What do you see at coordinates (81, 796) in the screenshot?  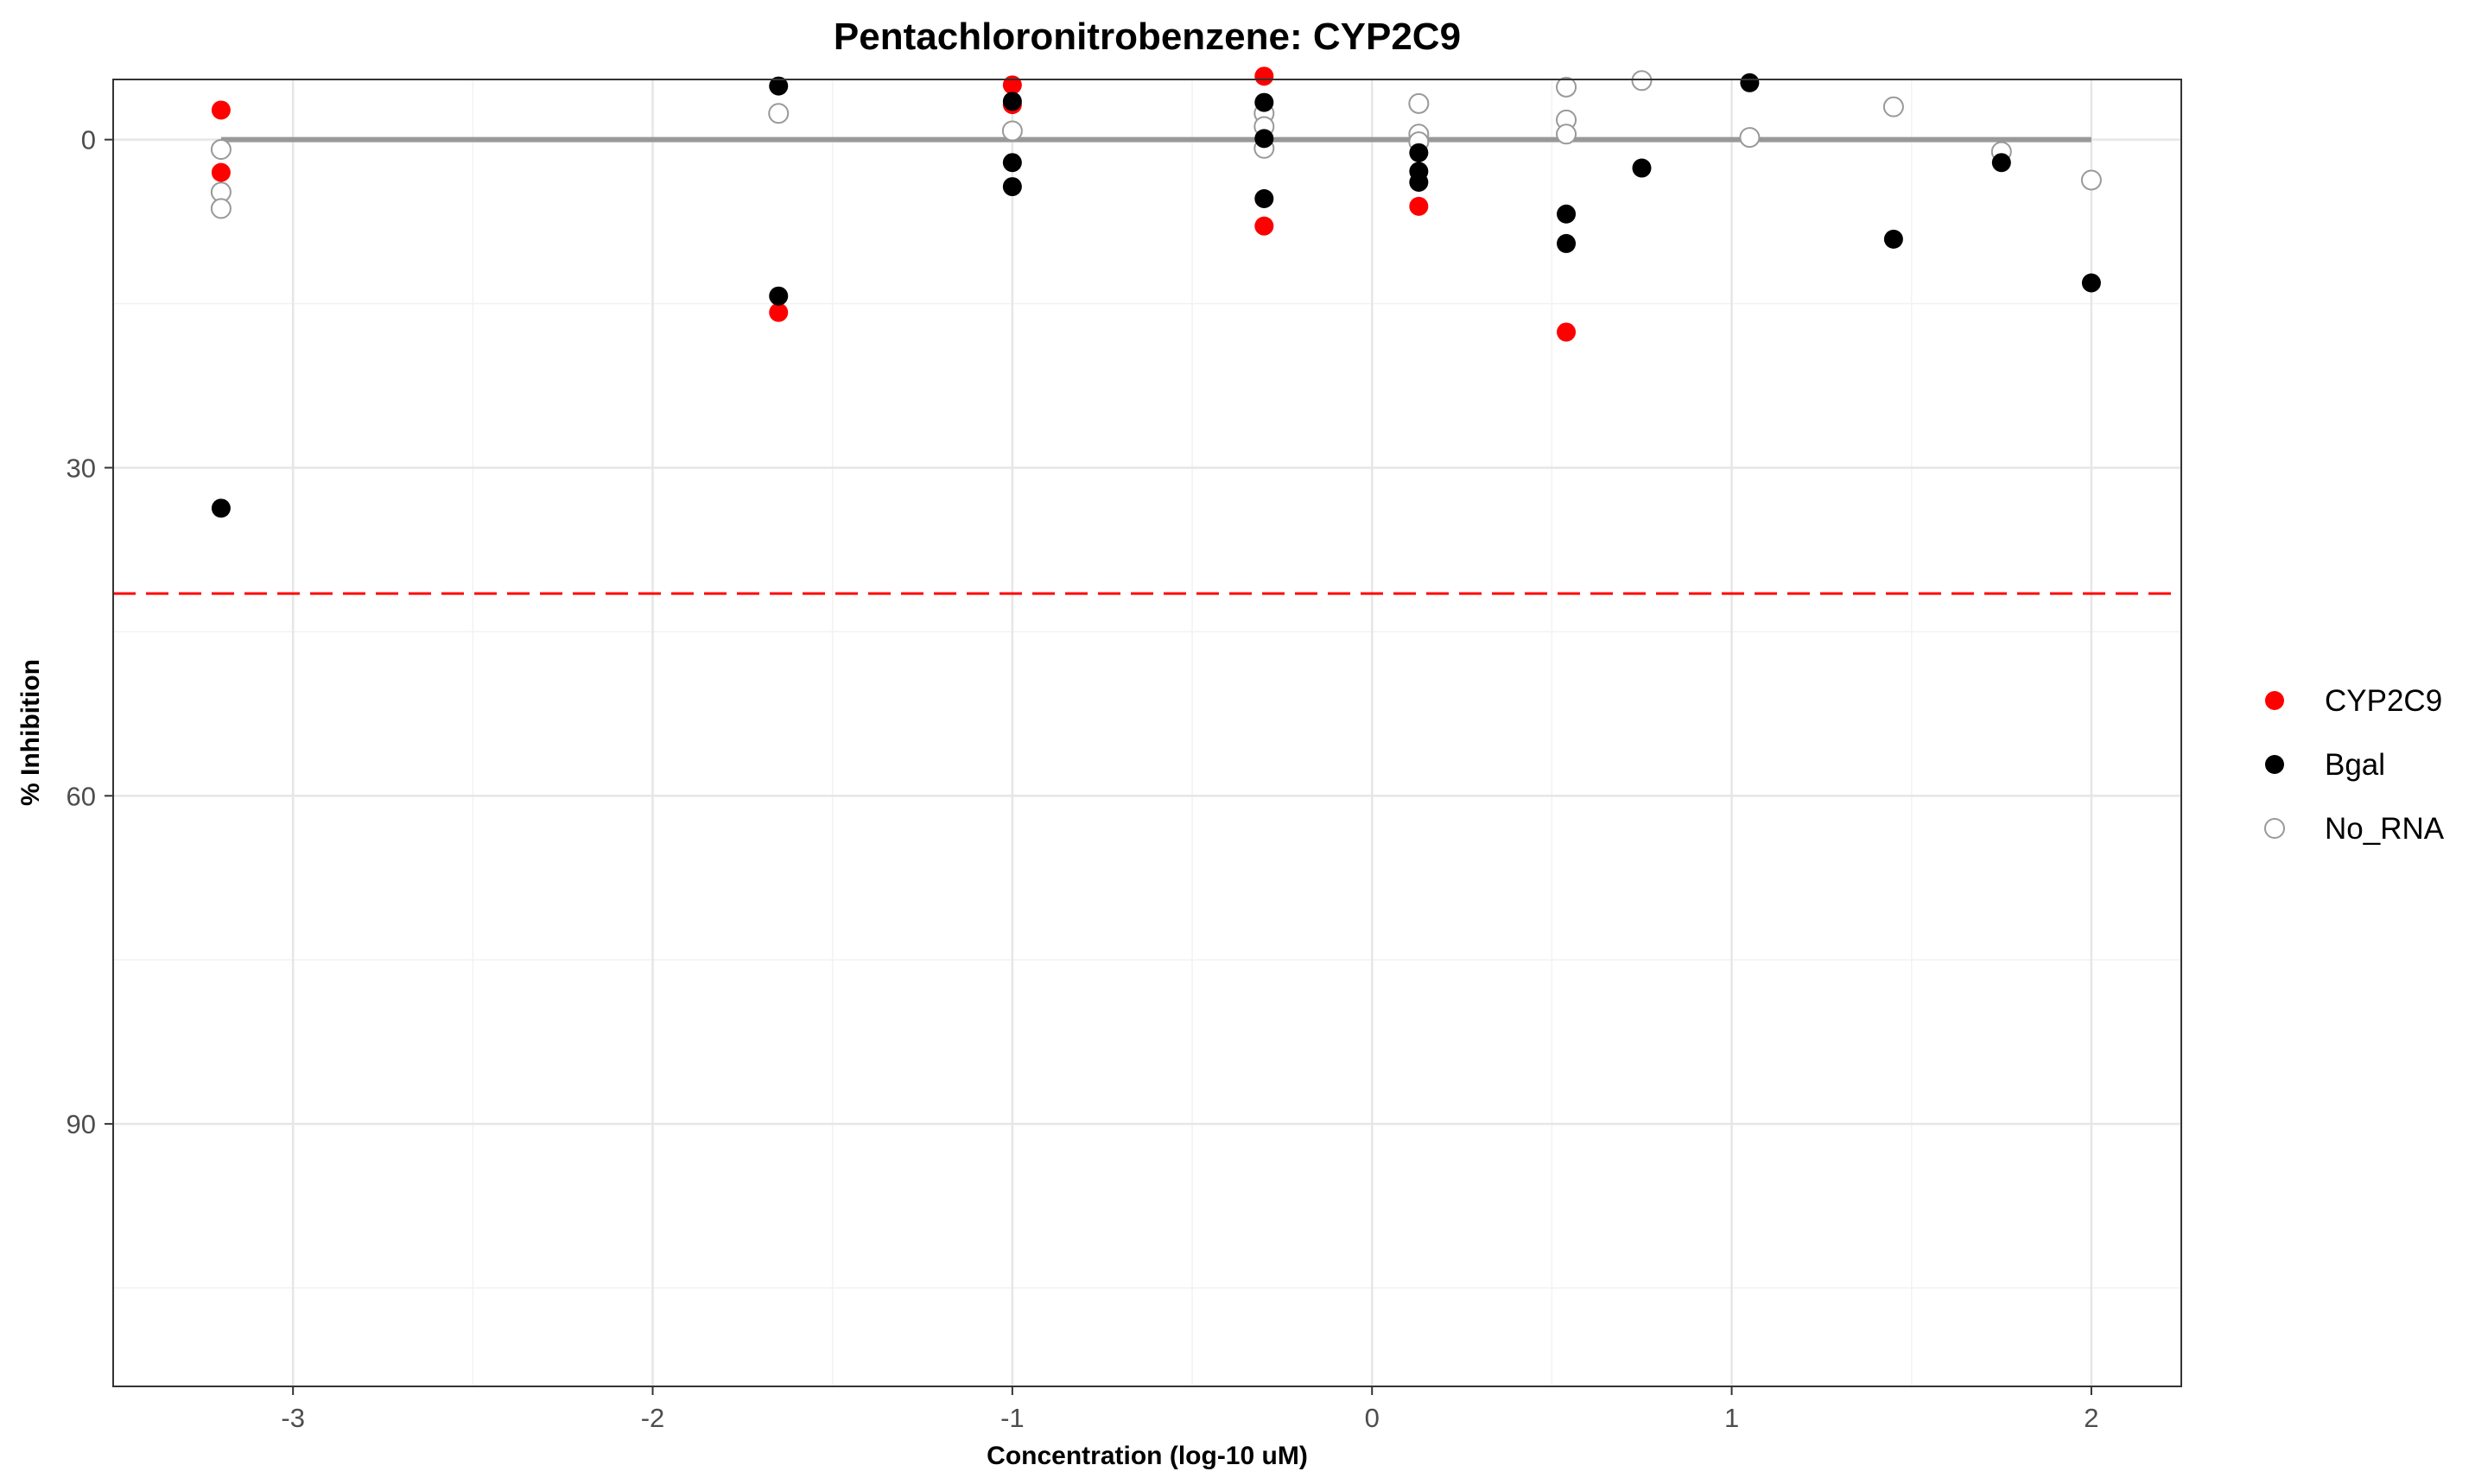 I see `y-tick-label: 60` at bounding box center [81, 796].